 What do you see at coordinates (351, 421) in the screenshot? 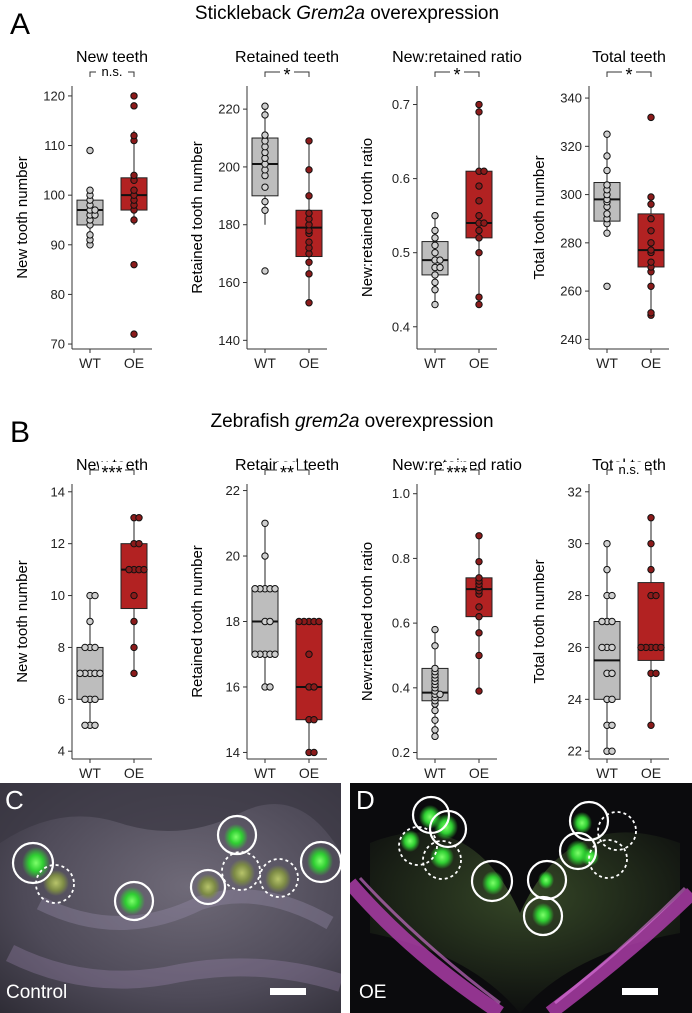
I see `panel-b-title: Zebrafish grem2a overexpression` at bounding box center [351, 421].